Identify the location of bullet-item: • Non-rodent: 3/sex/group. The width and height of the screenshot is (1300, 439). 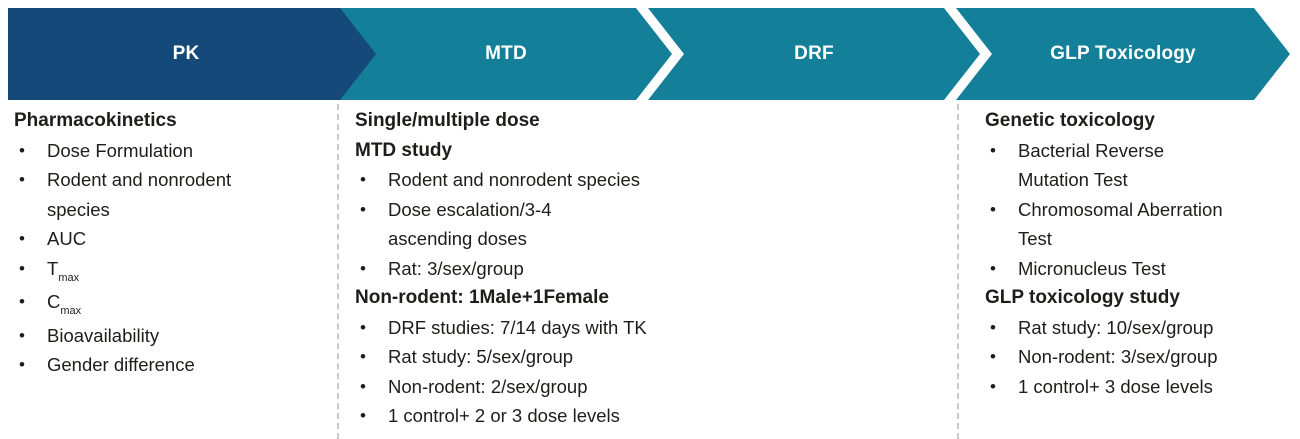
(1135, 357).